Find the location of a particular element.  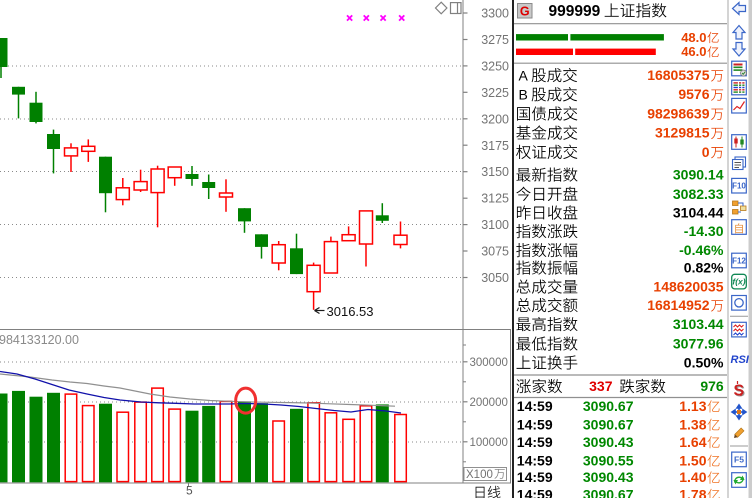

svg-text: 3016.53 is located at coordinates (350, 311).